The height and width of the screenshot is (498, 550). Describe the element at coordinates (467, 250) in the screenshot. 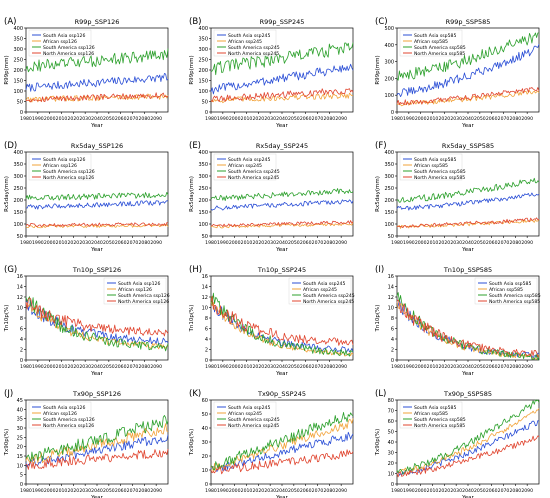

I see `x-axis-label: Year` at that location.